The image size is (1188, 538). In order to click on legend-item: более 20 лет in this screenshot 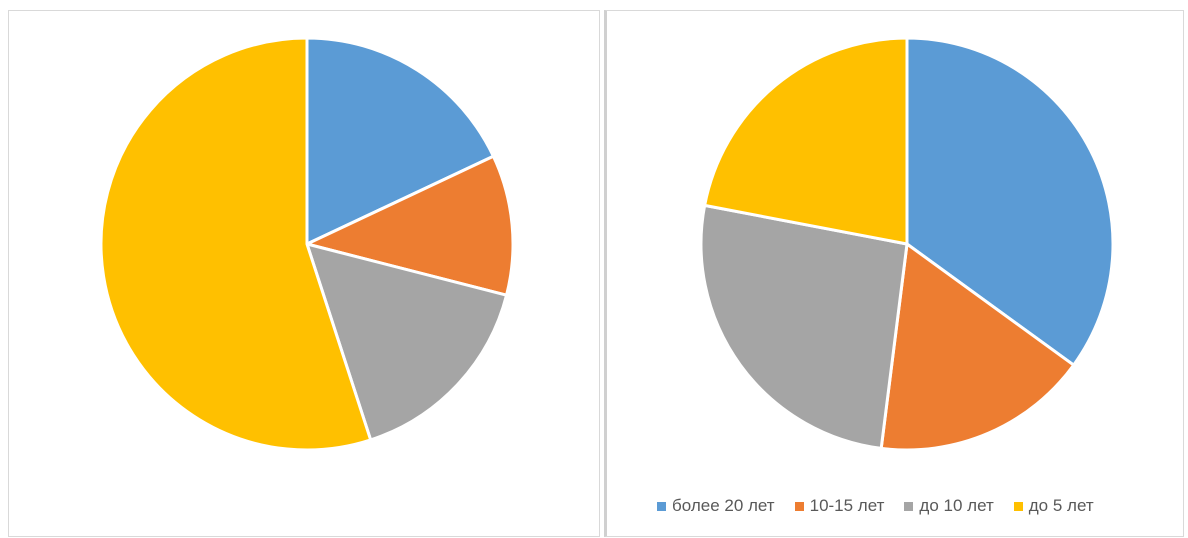, I will do `click(716, 506)`.